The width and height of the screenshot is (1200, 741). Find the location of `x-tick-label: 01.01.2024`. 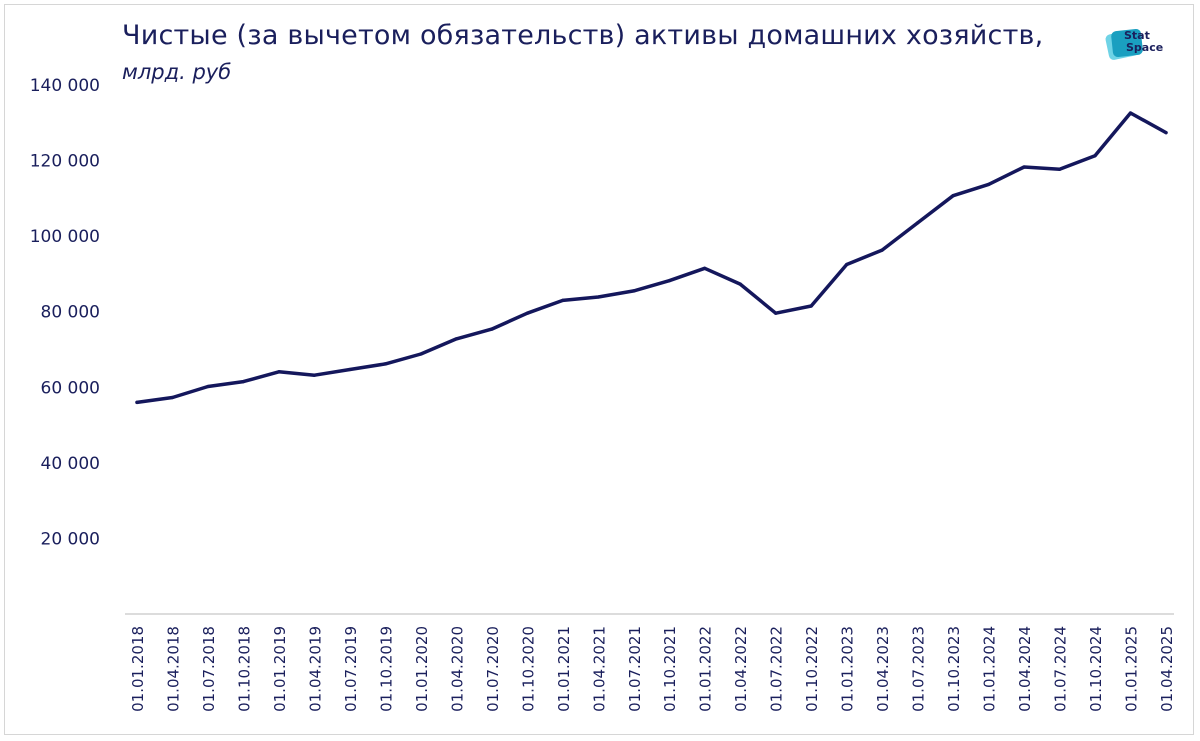

x-tick-label: 01.01.2024 is located at coordinates (990, 669).